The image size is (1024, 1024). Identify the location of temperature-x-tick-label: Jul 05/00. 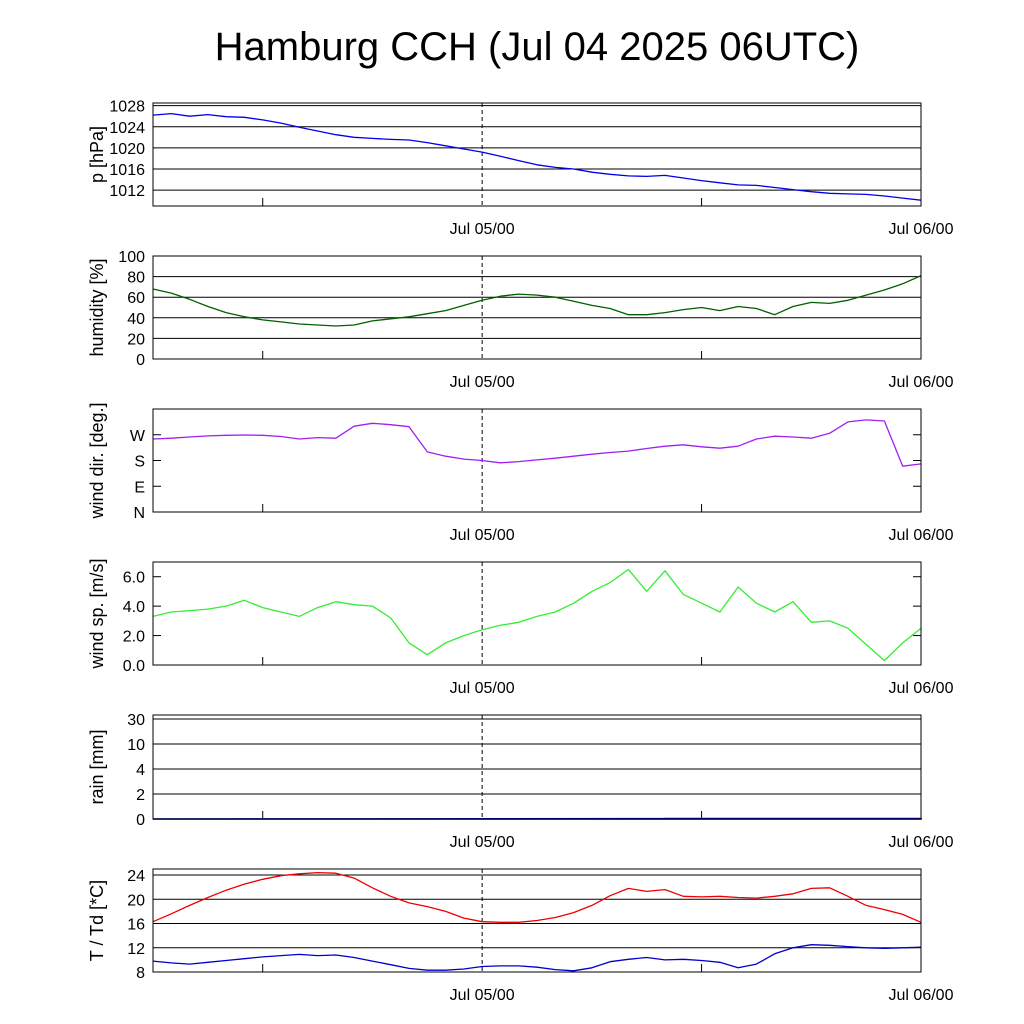
(482, 995).